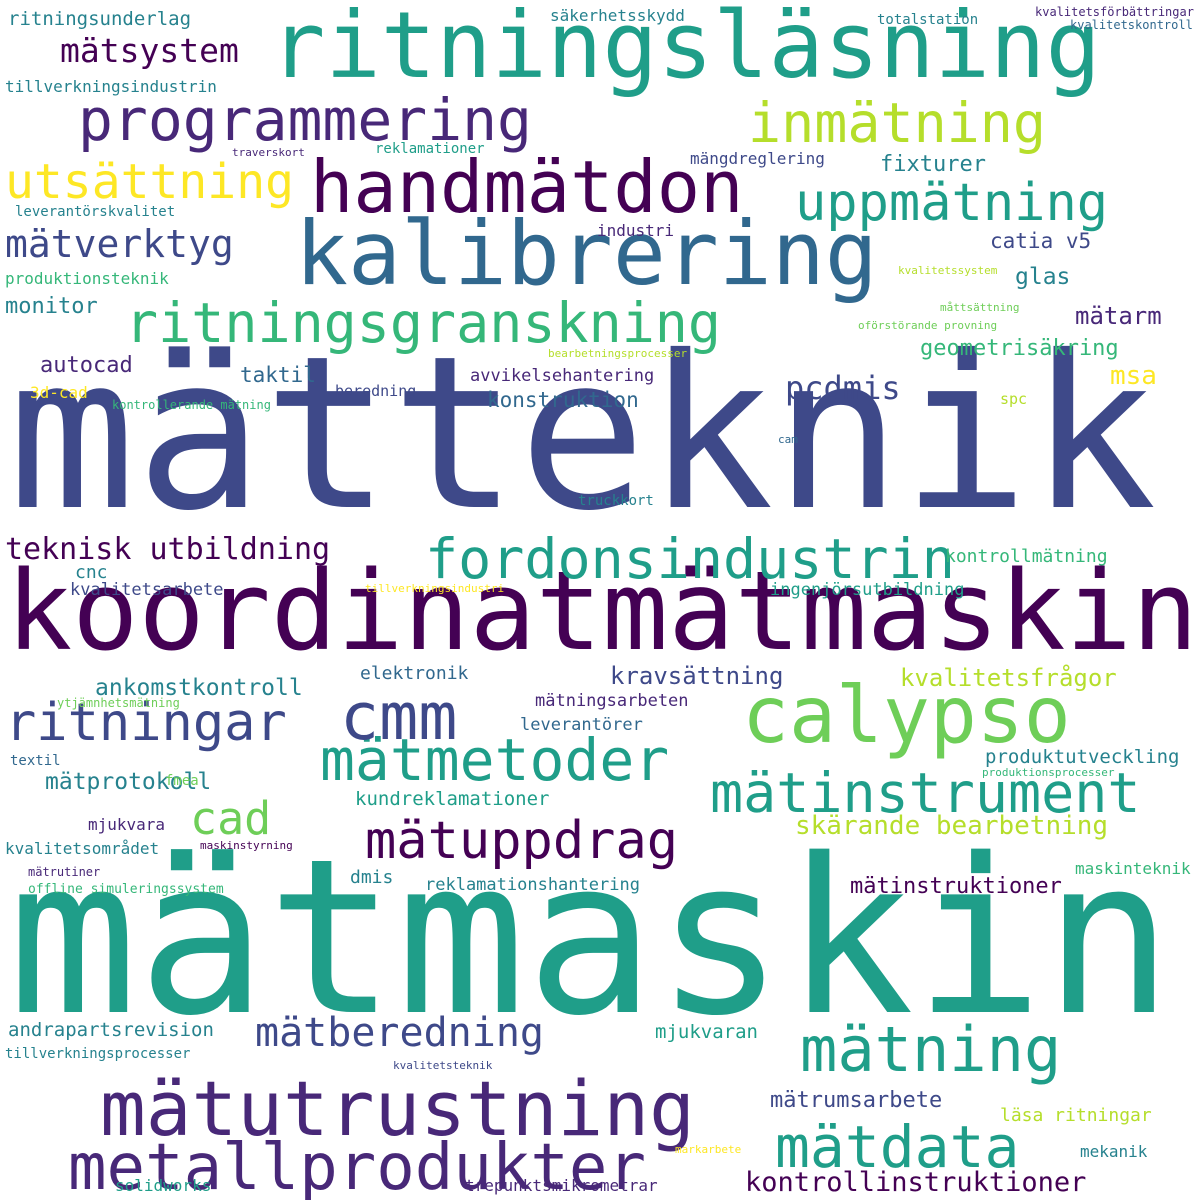 The width and height of the screenshot is (1200, 1200). What do you see at coordinates (952, 203) in the screenshot?
I see `word-uppmatning: uppmätning` at bounding box center [952, 203].